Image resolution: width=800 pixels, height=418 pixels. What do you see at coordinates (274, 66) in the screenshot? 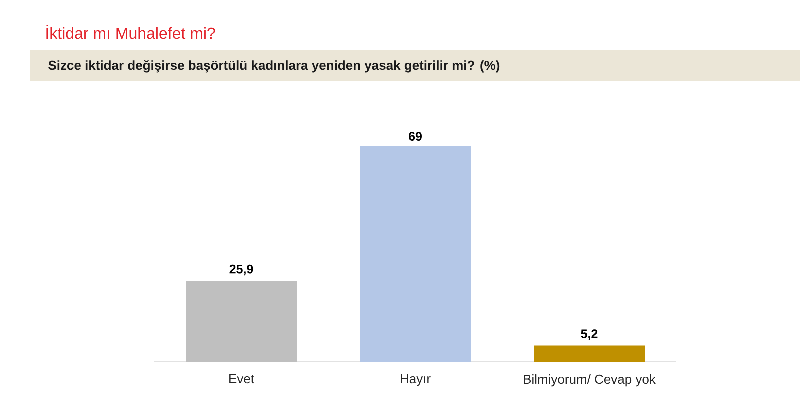
I see `chart-subtitle: Sizce iktidar değişirse başörtülü kadınlara yeniden yasak getirilir mi? (%)` at bounding box center [274, 66].